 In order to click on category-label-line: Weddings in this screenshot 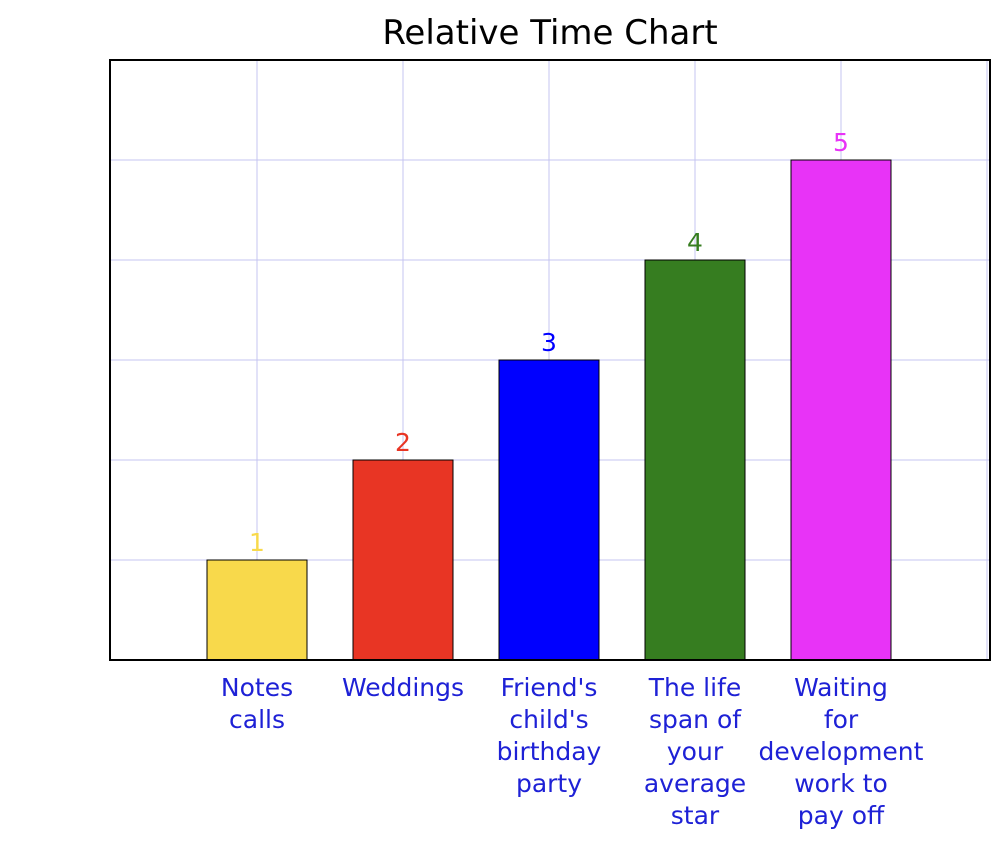, I will do `click(403, 687)`.